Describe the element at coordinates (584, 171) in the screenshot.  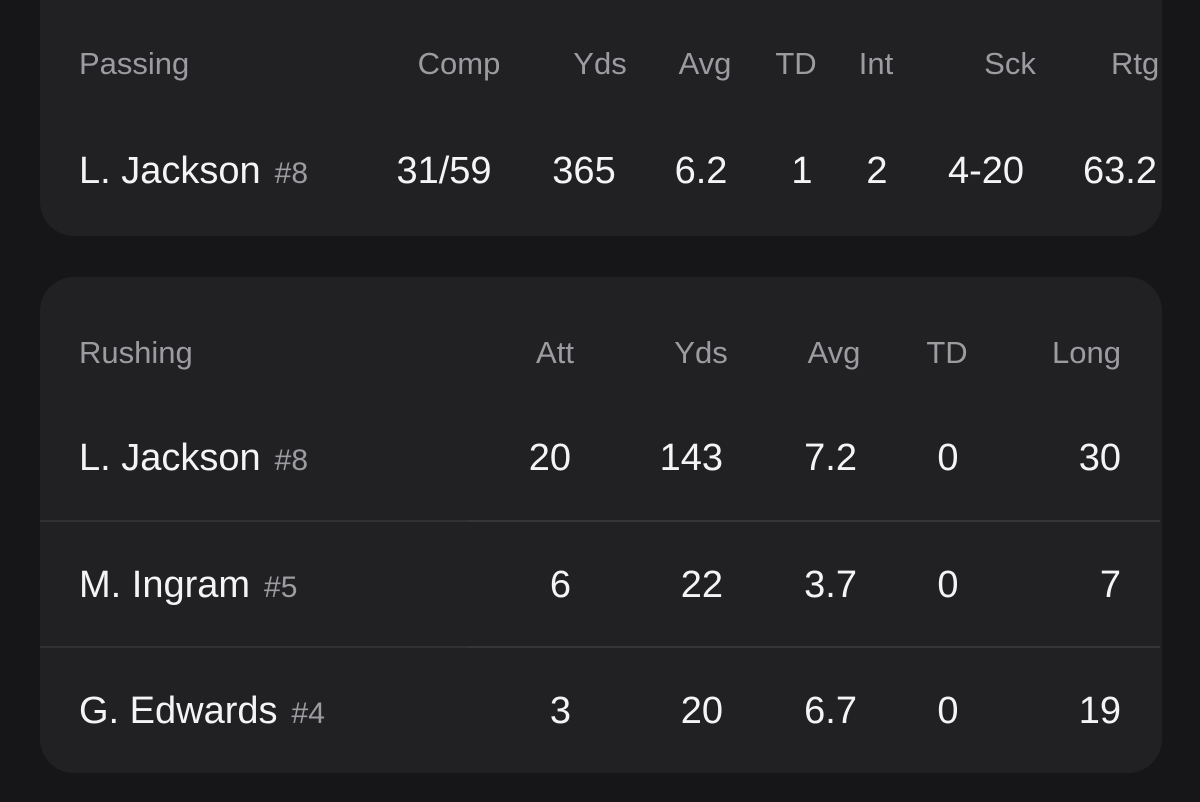
I see `stat-yds: 365` at that location.